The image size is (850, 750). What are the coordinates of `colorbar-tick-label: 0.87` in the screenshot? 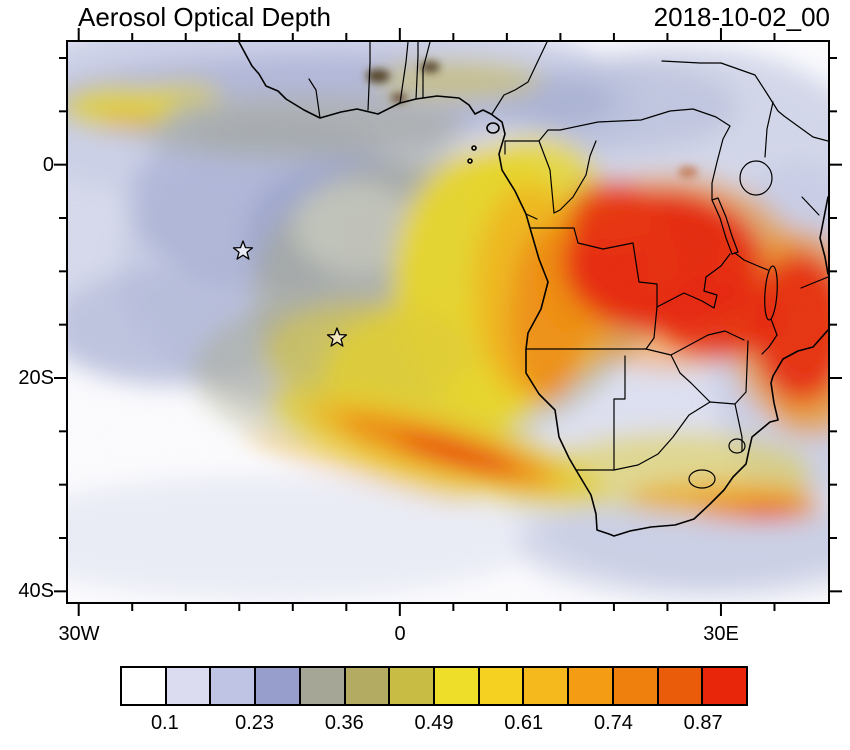 It's located at (703, 723).